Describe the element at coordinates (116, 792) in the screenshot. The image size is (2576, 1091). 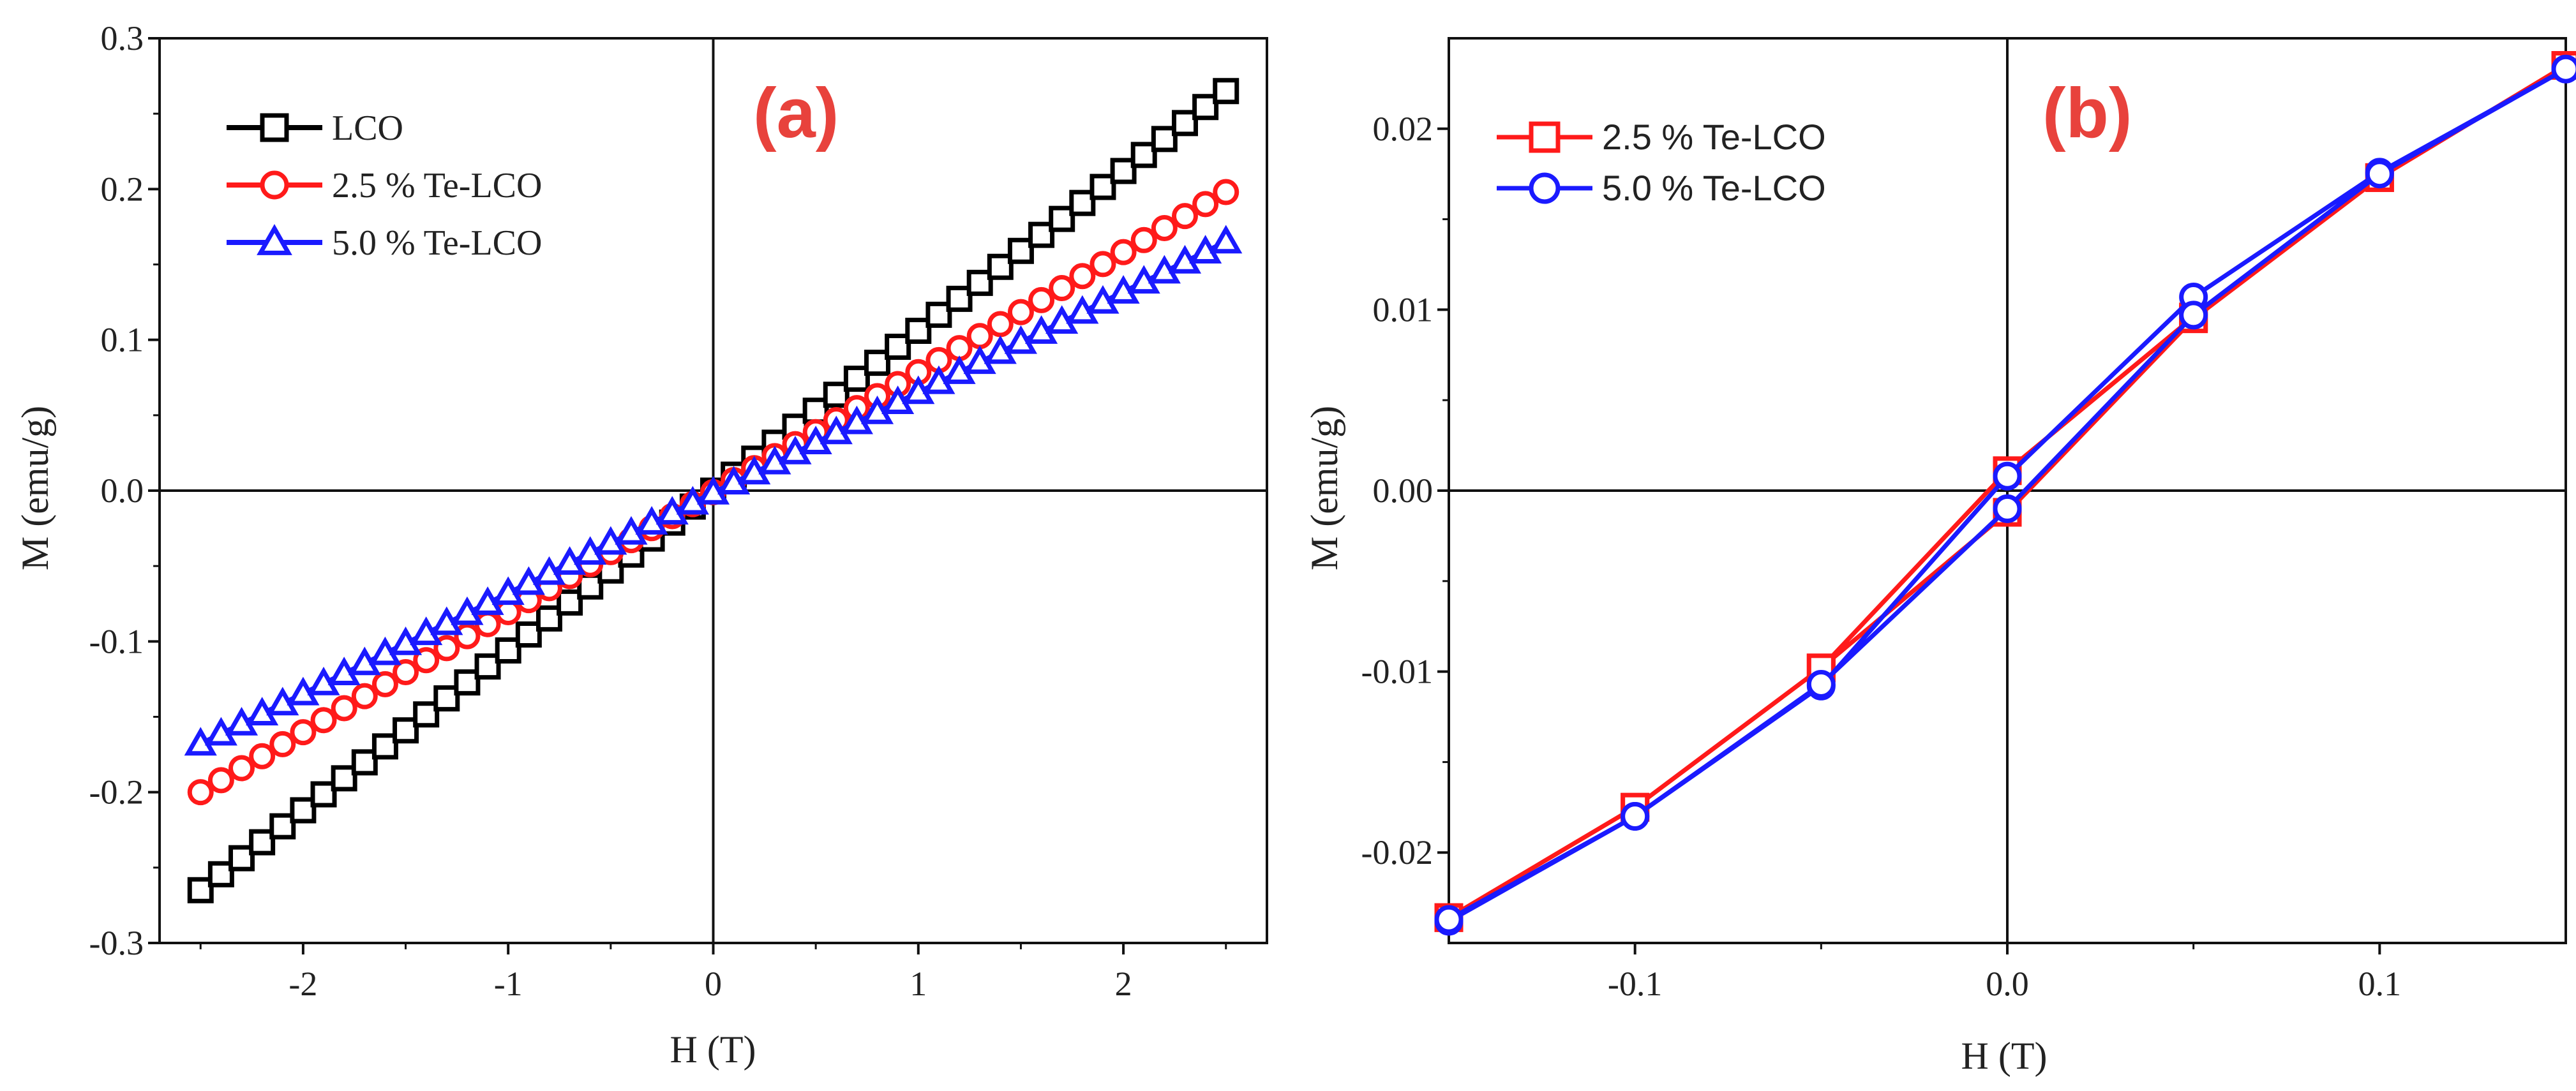
I see `y-tick-label: -0.2` at that location.